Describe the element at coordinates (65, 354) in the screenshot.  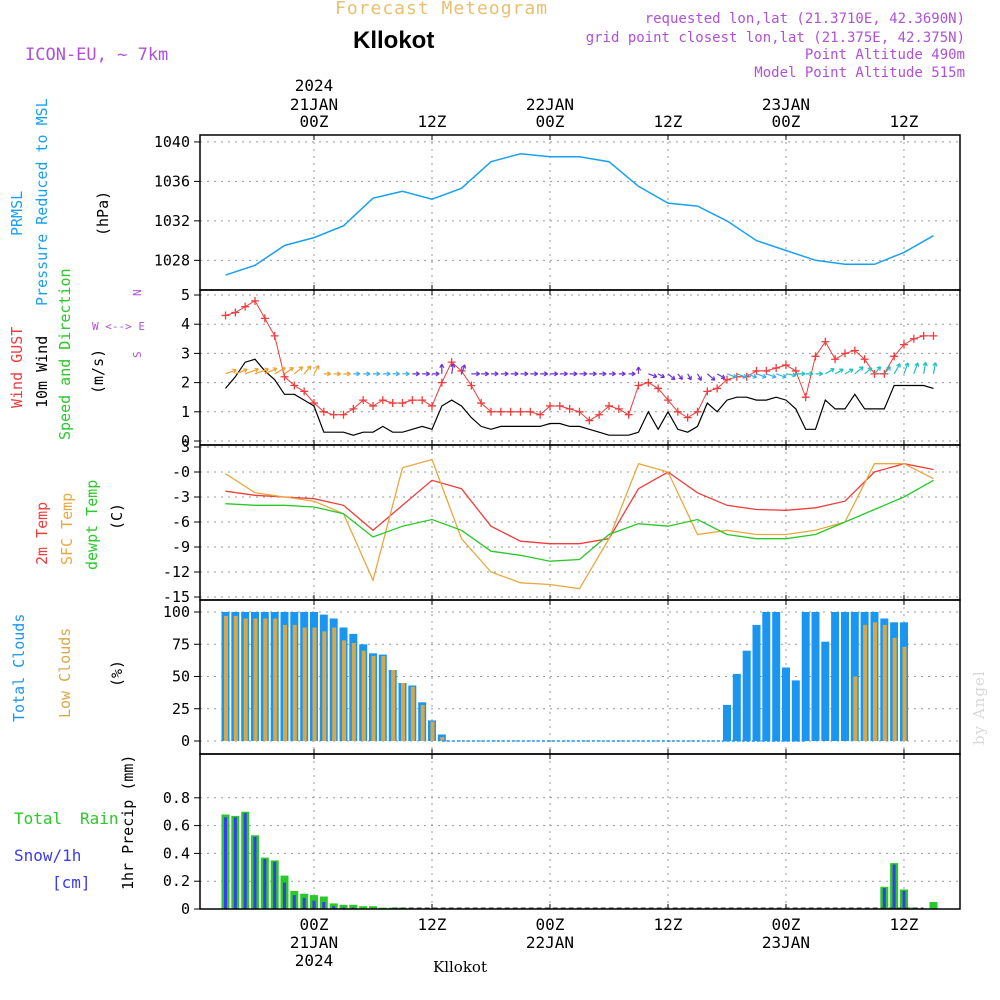
I see `wind-direction-axis-label: Speed and Direction` at that location.